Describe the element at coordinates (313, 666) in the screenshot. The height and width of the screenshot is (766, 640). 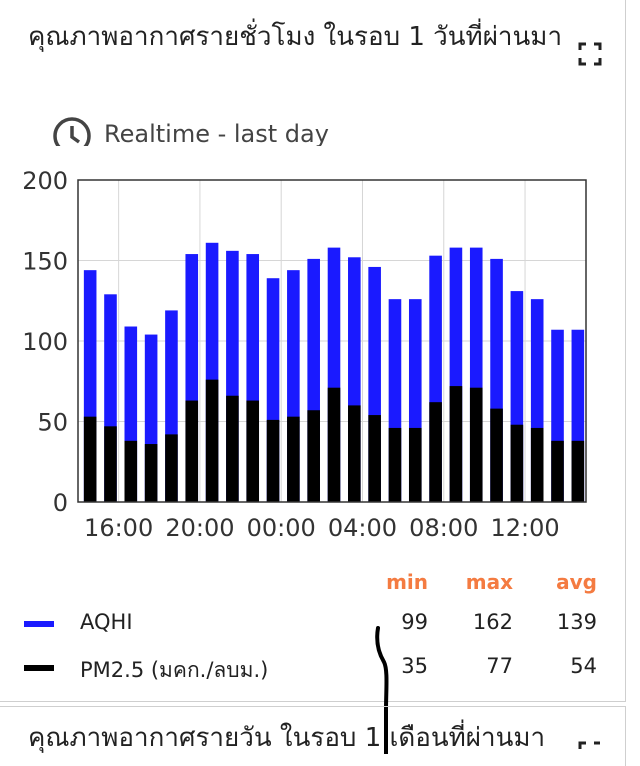
I see `legend-row-pm25: PM2.5 (มคก./ลบม.) 35 77 54` at that location.